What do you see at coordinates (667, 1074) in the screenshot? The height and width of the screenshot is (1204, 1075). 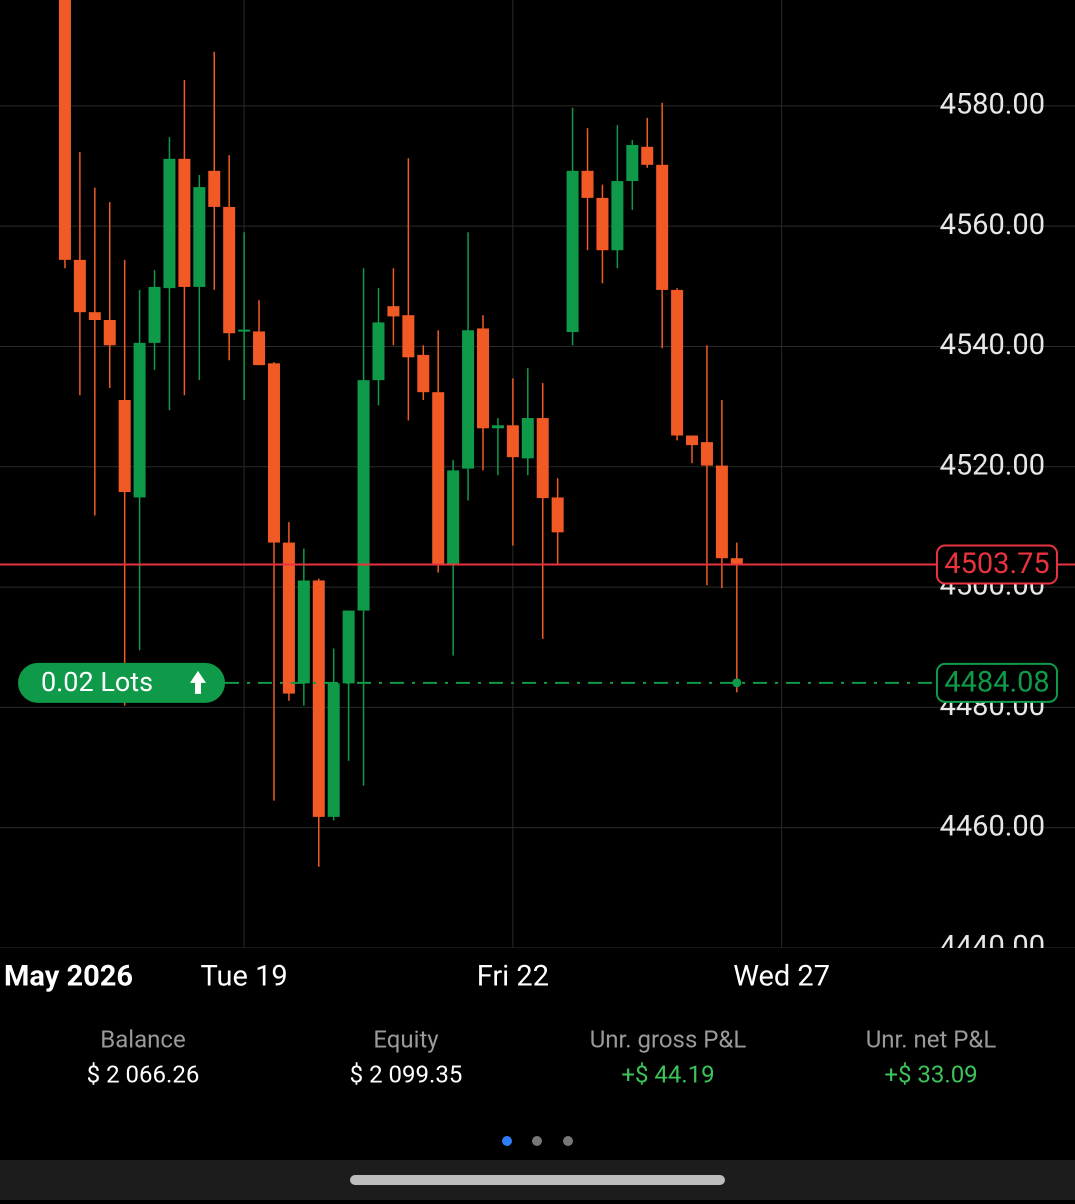 I see `account-value: +$ 44.19` at bounding box center [667, 1074].